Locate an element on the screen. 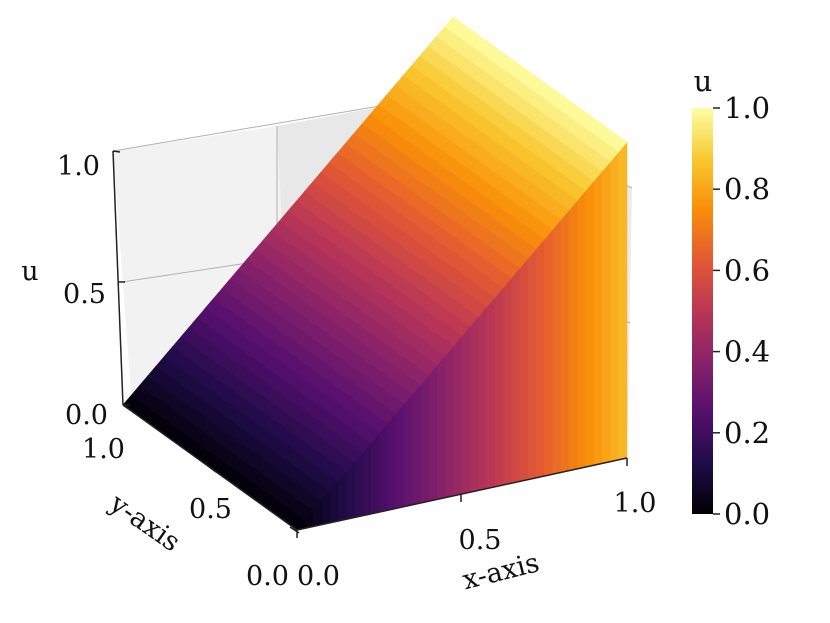  z-axis-label: u is located at coordinates (29, 271).